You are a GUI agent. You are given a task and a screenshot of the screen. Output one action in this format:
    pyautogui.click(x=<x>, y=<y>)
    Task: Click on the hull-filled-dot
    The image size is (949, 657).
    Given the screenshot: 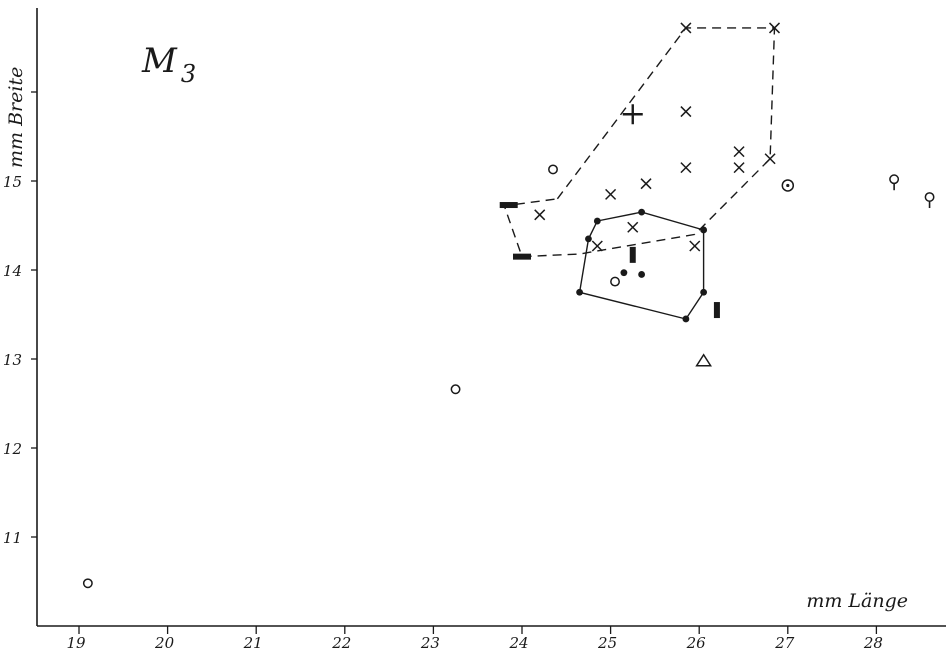 What is the action you would take?
    pyautogui.click(x=641, y=265)
    